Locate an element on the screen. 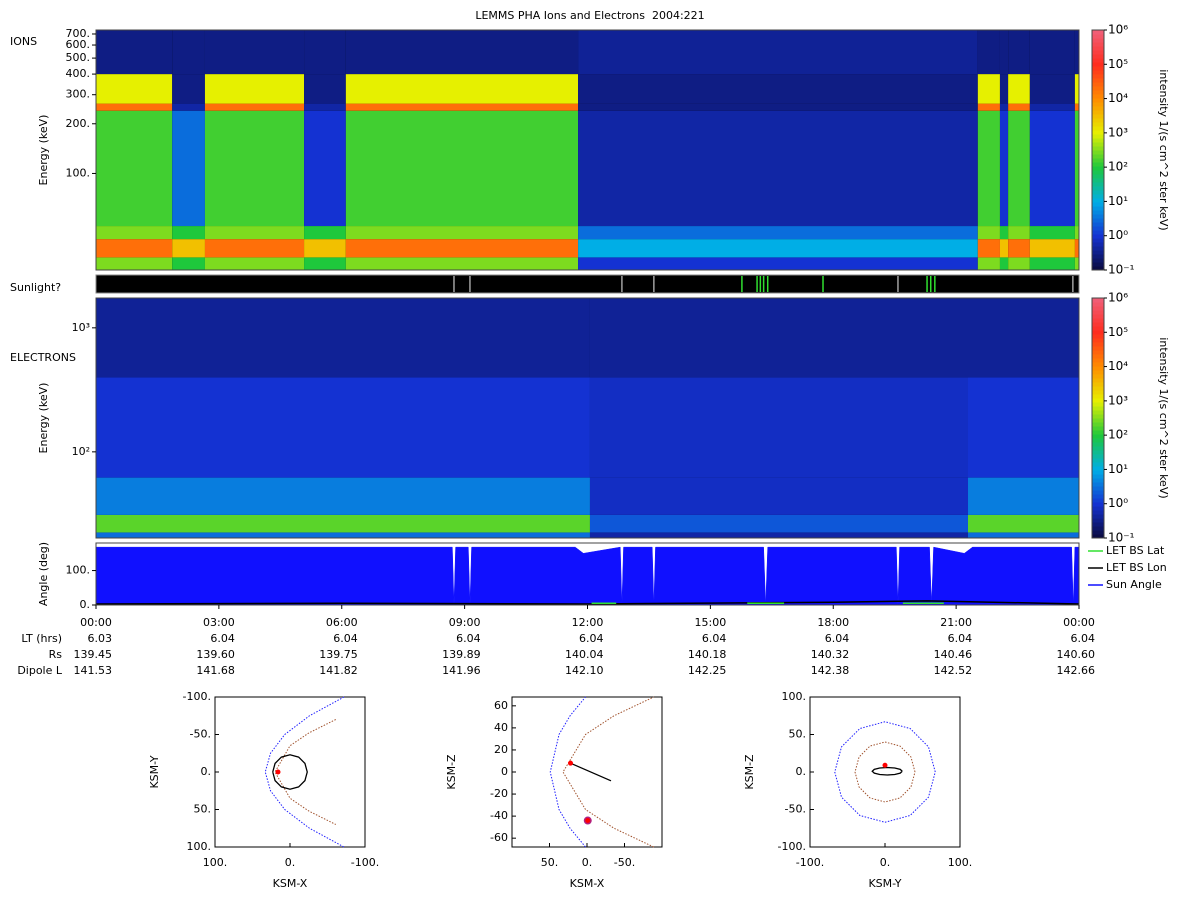 This screenshot has height=900, width=1200. x-tick-label: 21:00 is located at coordinates (956, 622).